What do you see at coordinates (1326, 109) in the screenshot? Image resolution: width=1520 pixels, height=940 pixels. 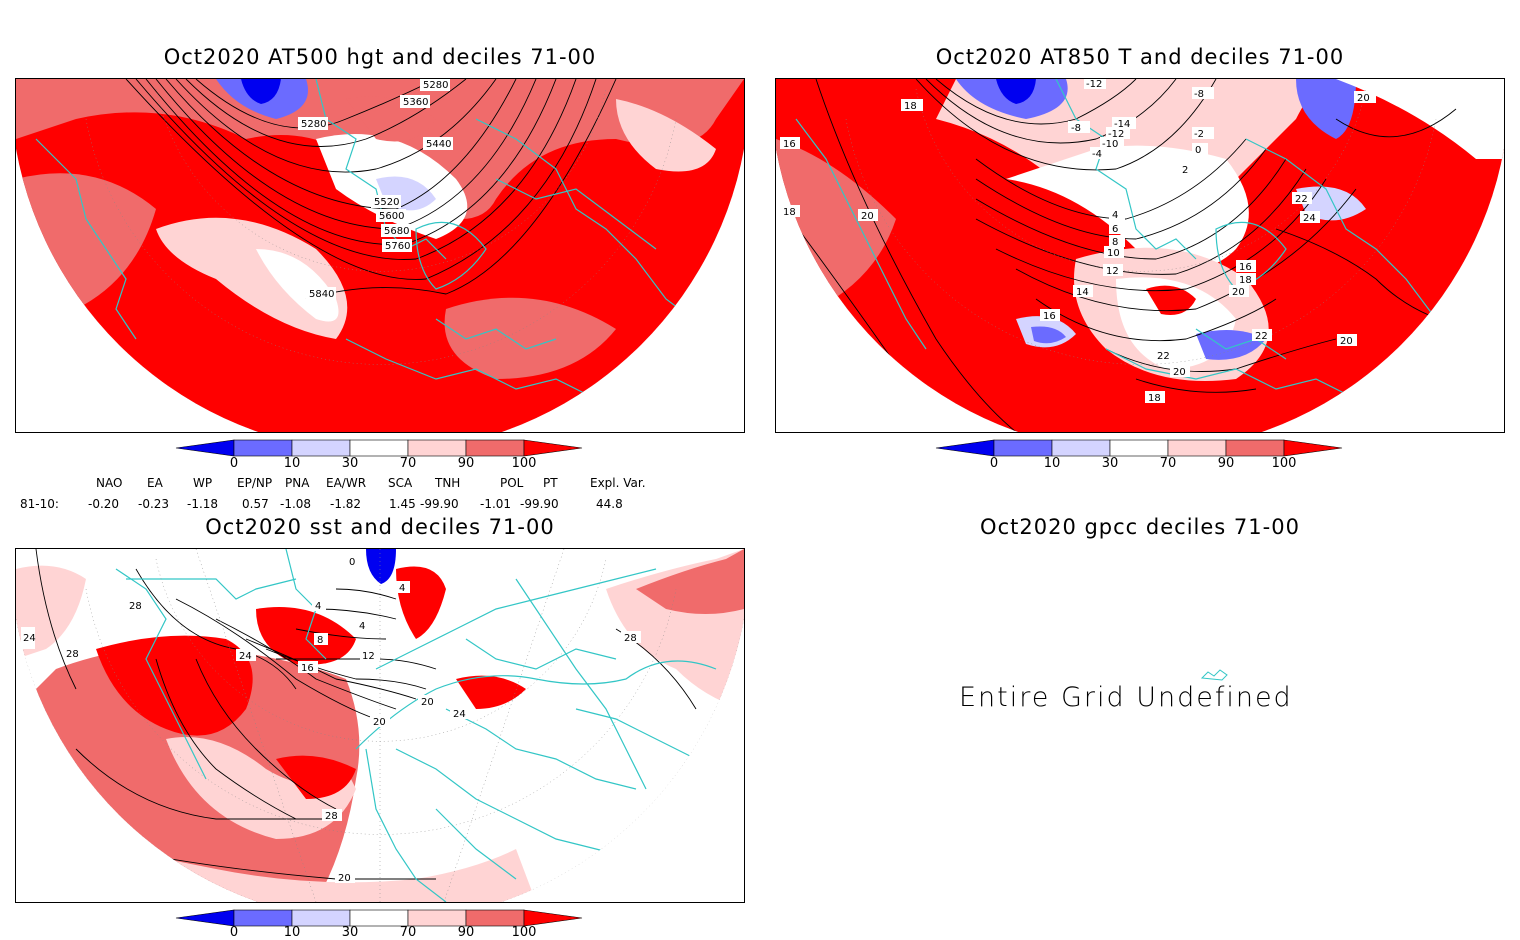 I see `decile-field-10-ne` at bounding box center [1326, 109].